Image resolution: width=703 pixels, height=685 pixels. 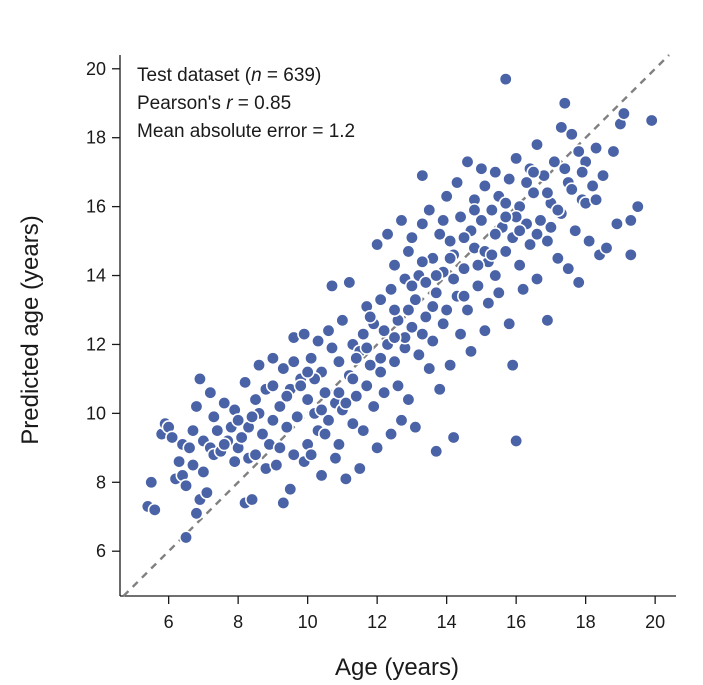 What do you see at coordinates (169, 622) in the screenshot?
I see `x-tick-label: 6` at bounding box center [169, 622].